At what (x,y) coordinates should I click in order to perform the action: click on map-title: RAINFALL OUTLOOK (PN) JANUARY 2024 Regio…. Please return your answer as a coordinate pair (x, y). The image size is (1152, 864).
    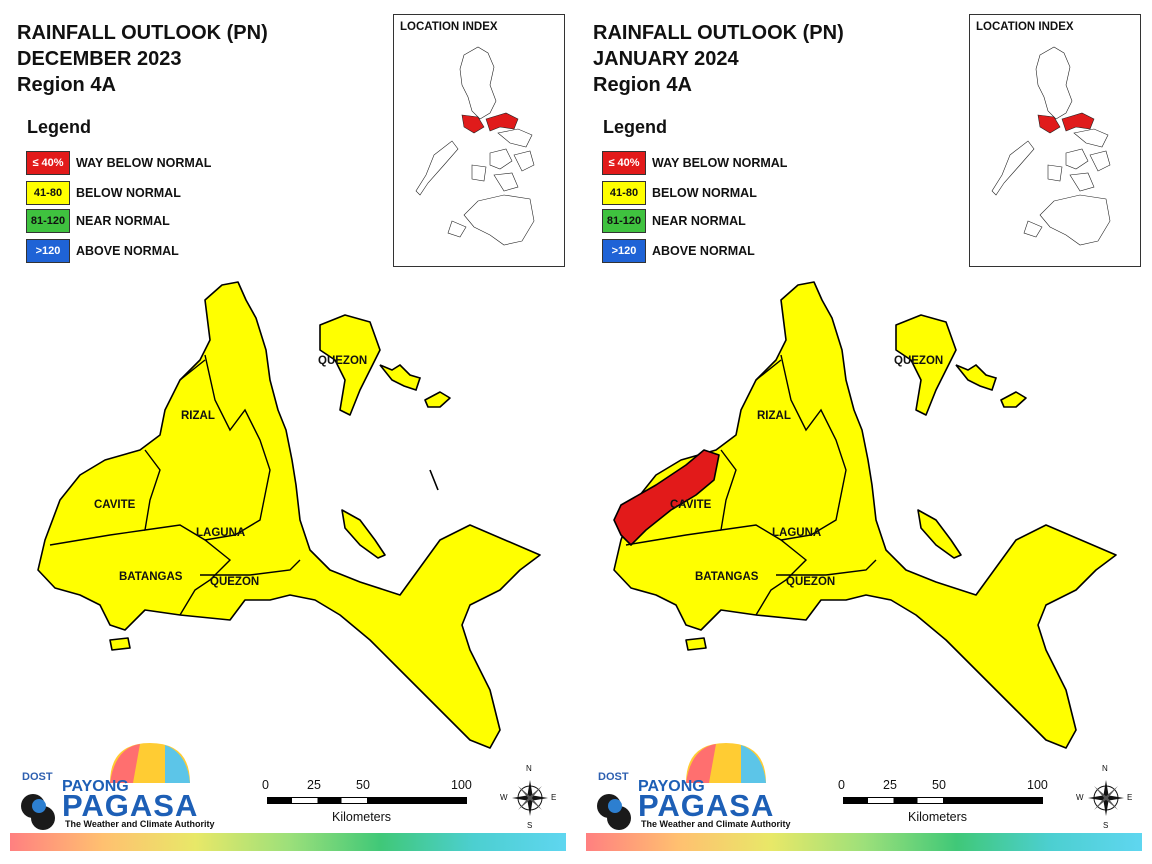
    Looking at the image, I should click on (718, 59).